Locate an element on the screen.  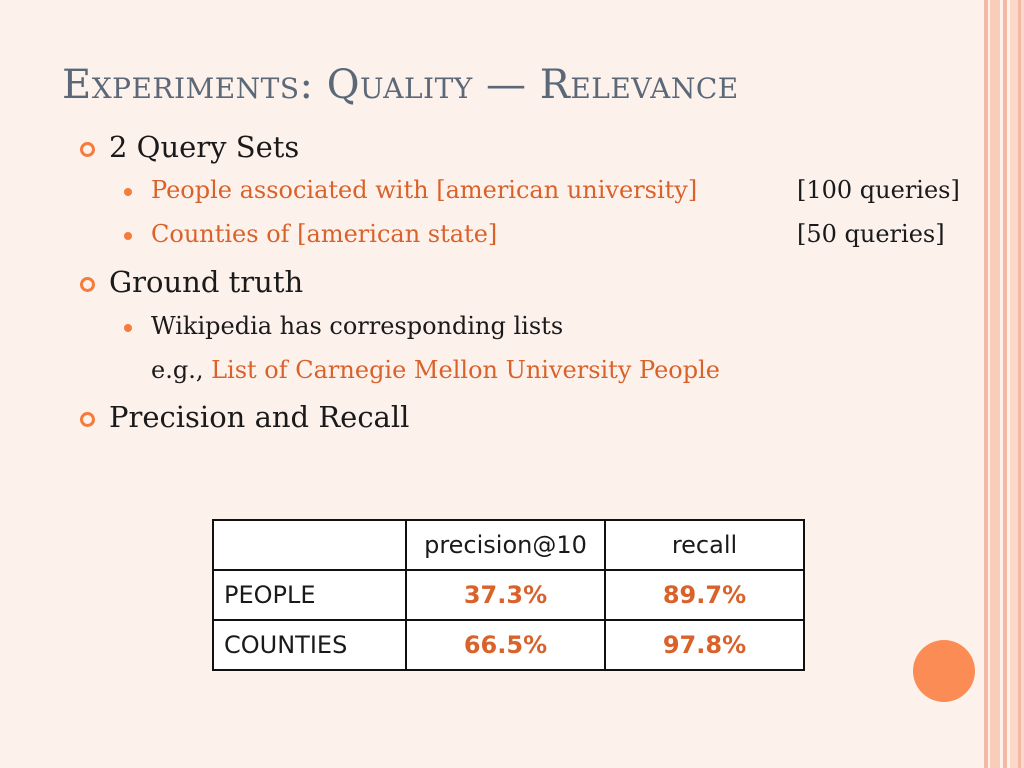
table-row: COUNTIES 66.5% 97.8% is located at coordinates (508, 645).